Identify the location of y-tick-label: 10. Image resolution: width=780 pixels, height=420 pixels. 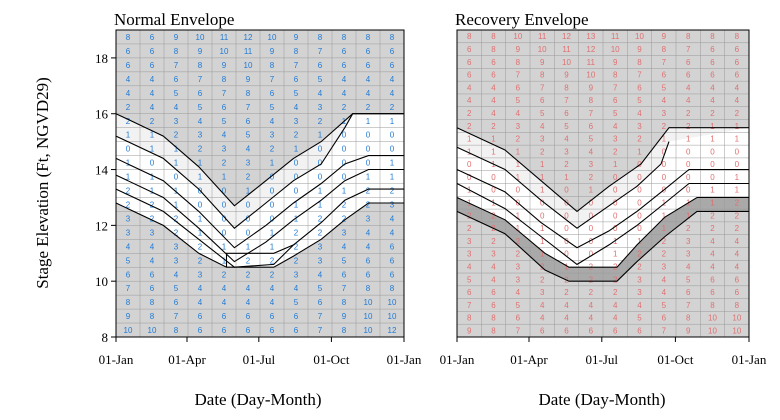
(101, 281).